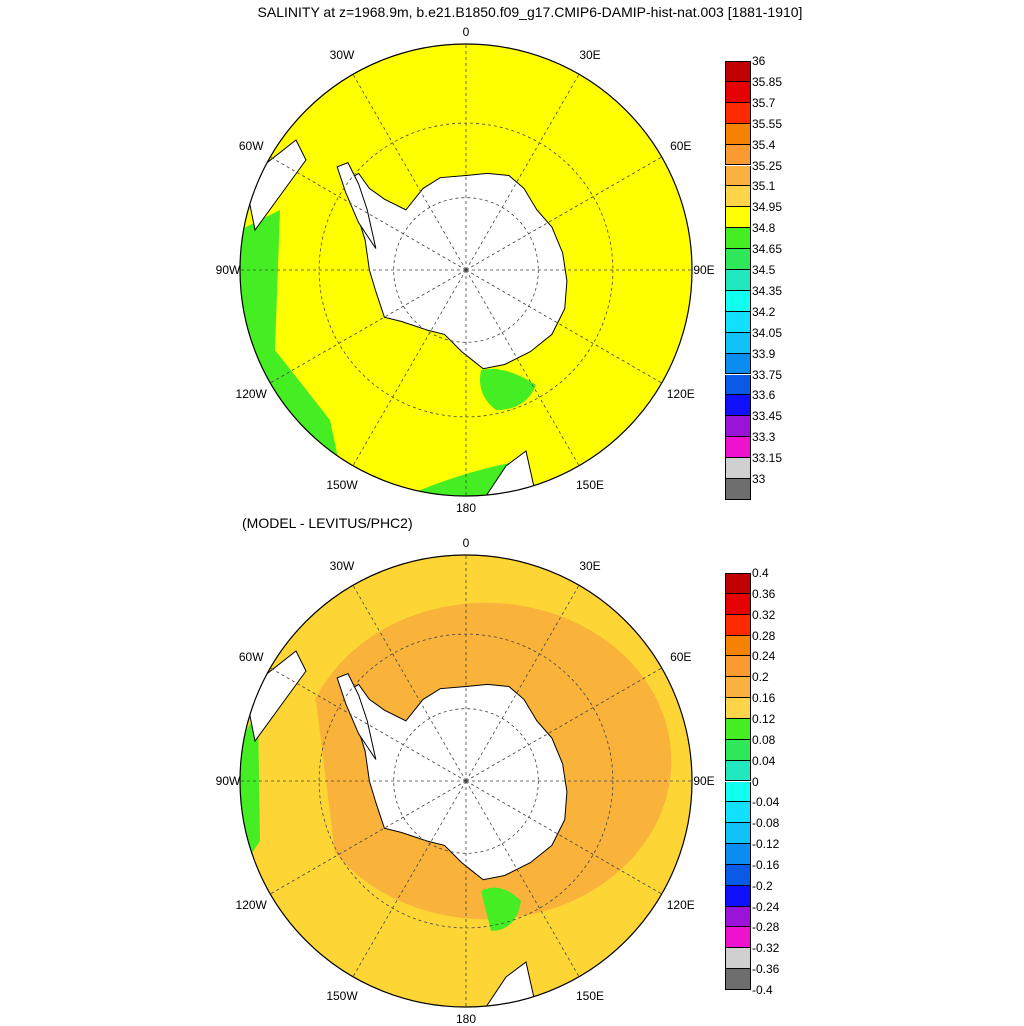 The image size is (1024, 1026). Describe the element at coordinates (759, 479) in the screenshot. I see `colorbar-label: 33` at that location.